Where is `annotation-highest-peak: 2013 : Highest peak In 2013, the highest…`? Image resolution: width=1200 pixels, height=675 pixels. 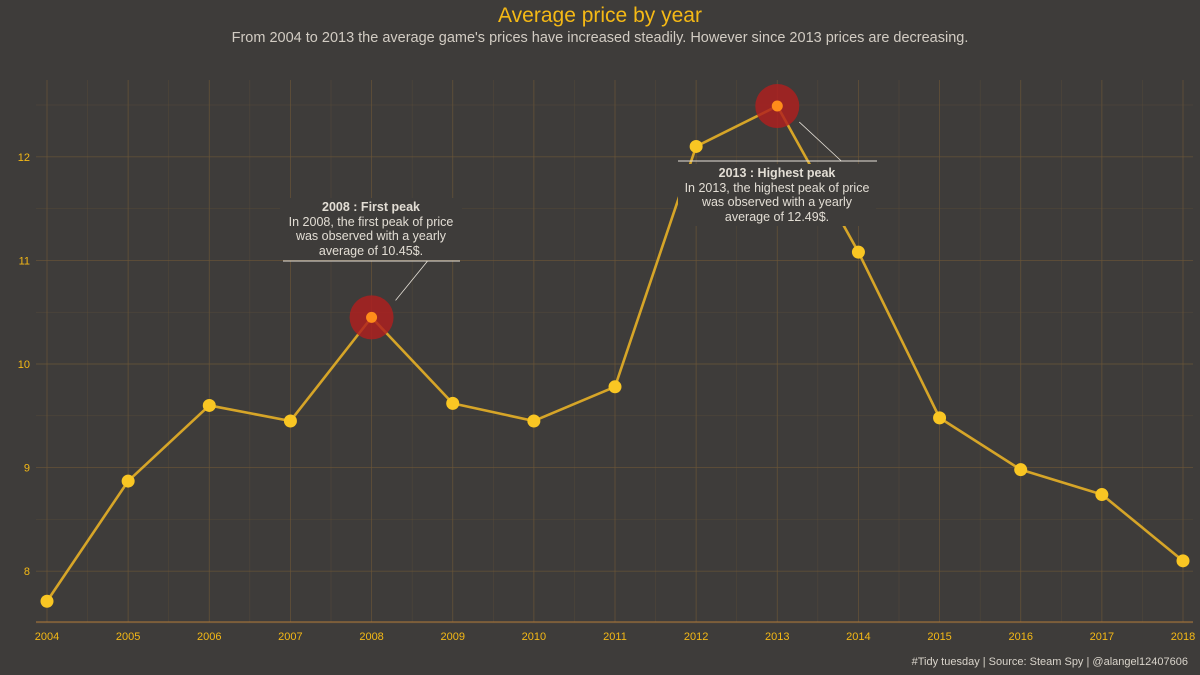 annotation-highest-peak: 2013 : Highest peak In 2013, the highest… is located at coordinates (777, 195).